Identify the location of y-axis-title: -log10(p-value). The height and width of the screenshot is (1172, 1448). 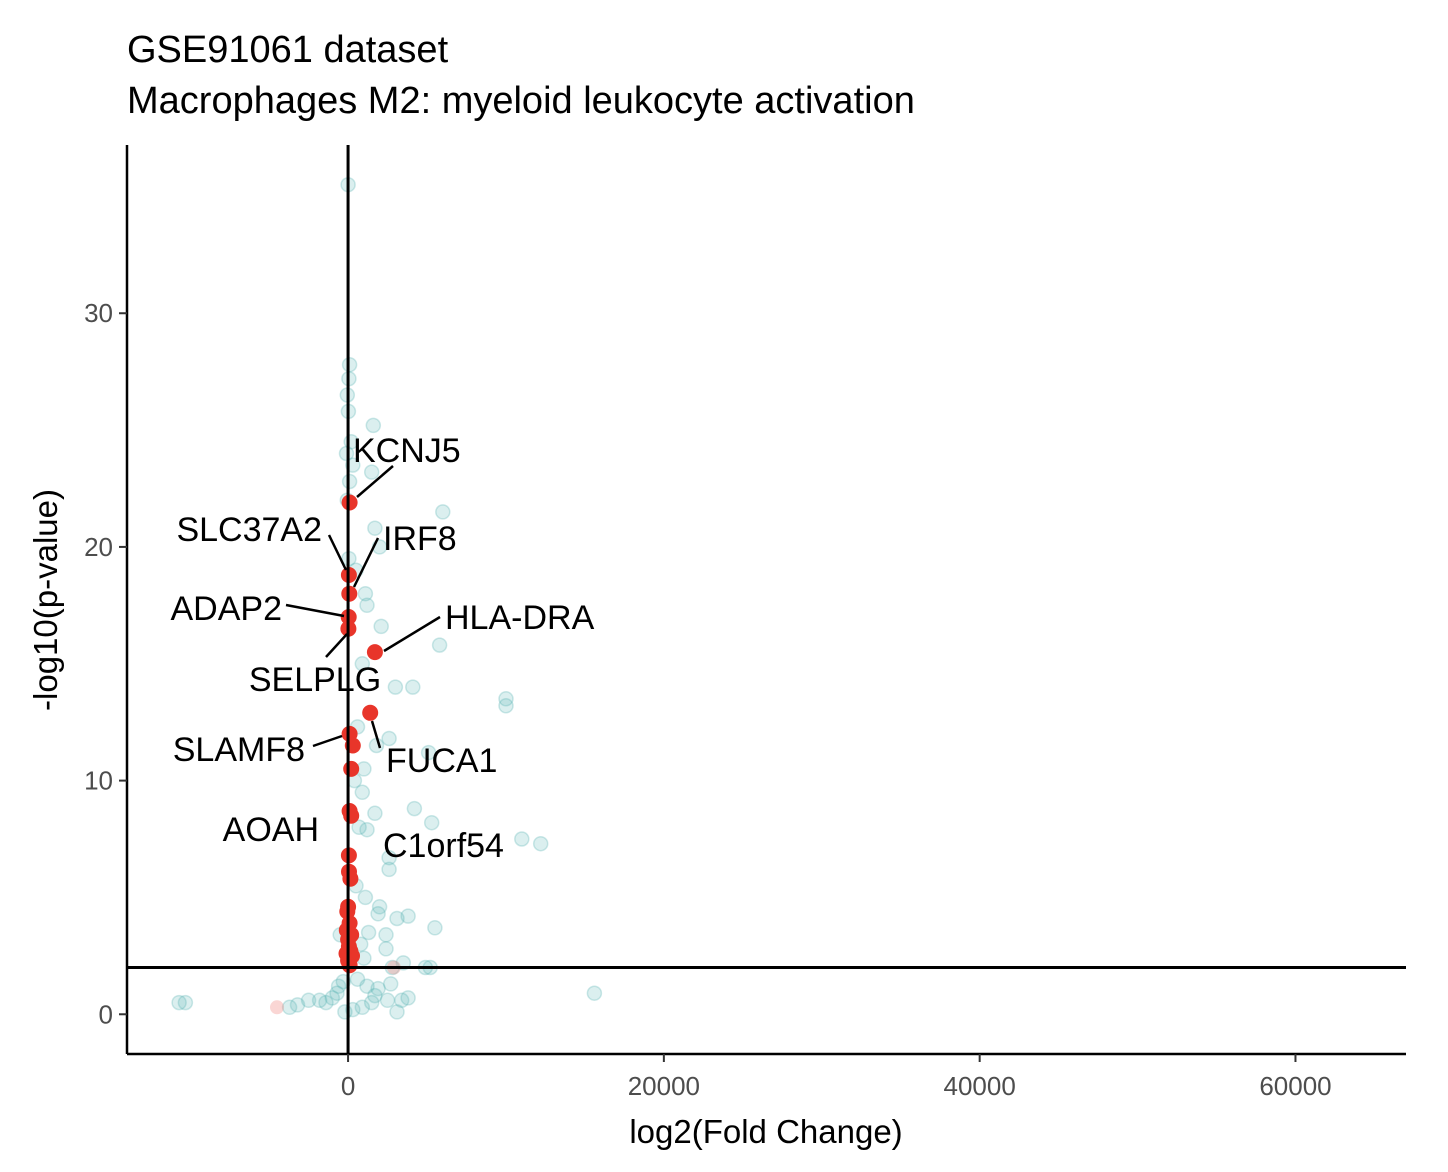
(45, 600).